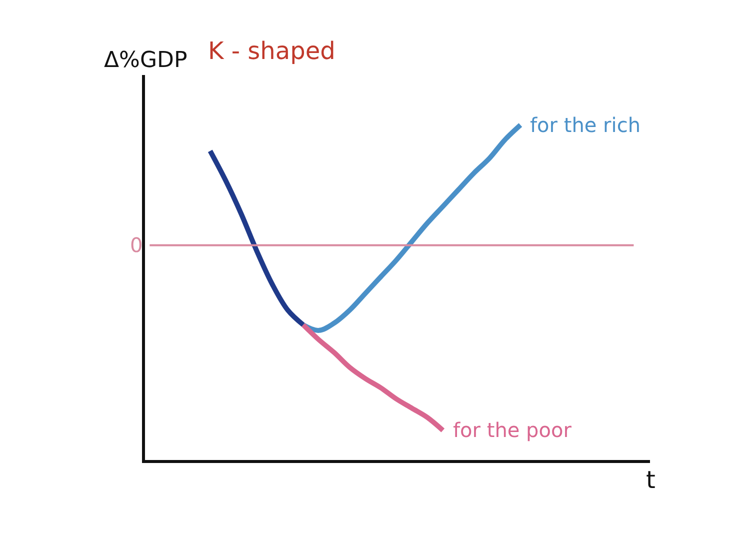 The height and width of the screenshot is (555, 740). Describe the element at coordinates (651, 480) in the screenshot. I see `text: t` at that location.